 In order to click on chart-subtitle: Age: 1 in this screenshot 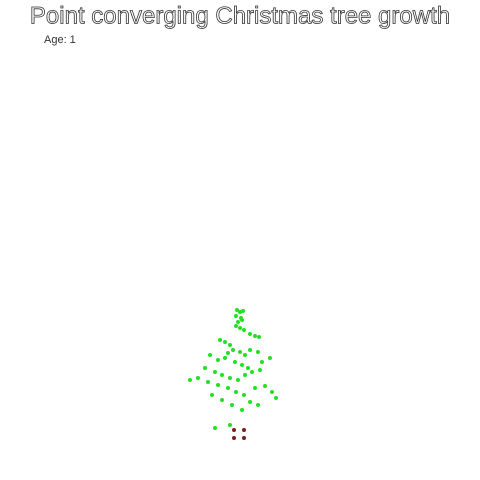, I will do `click(60, 40)`.